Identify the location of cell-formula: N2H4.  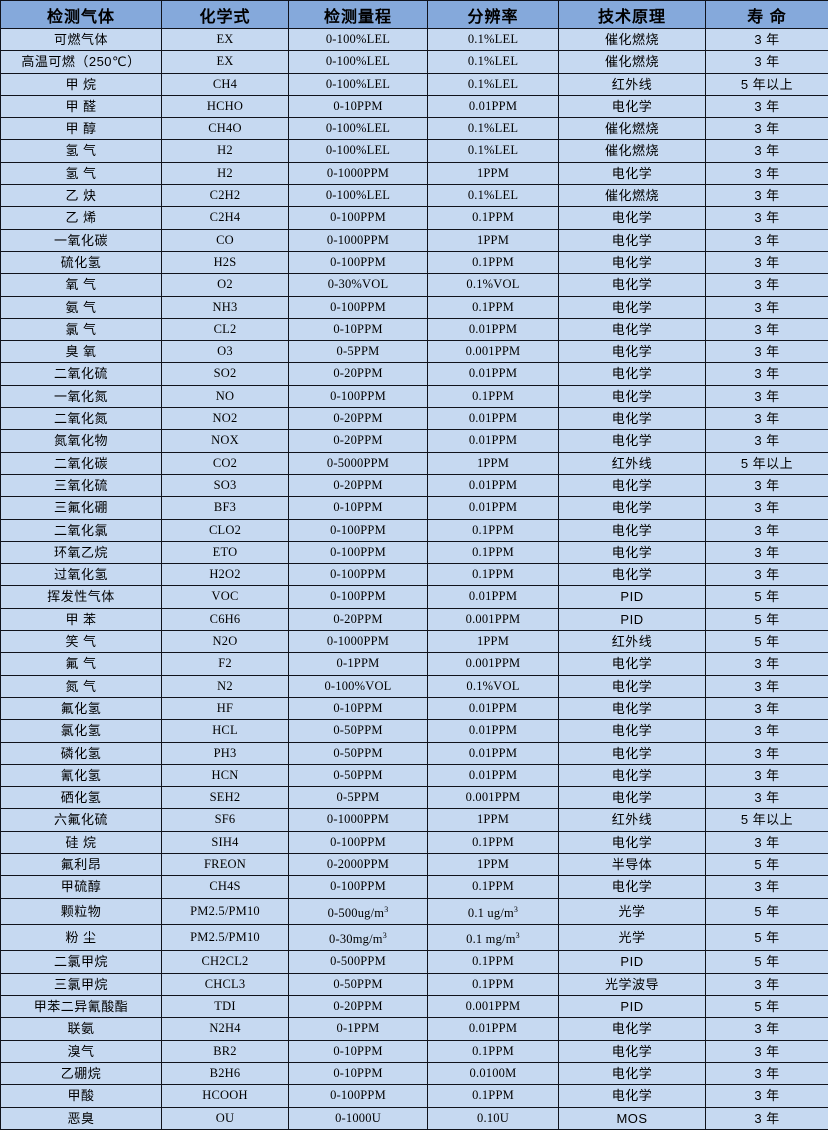
(225, 1029).